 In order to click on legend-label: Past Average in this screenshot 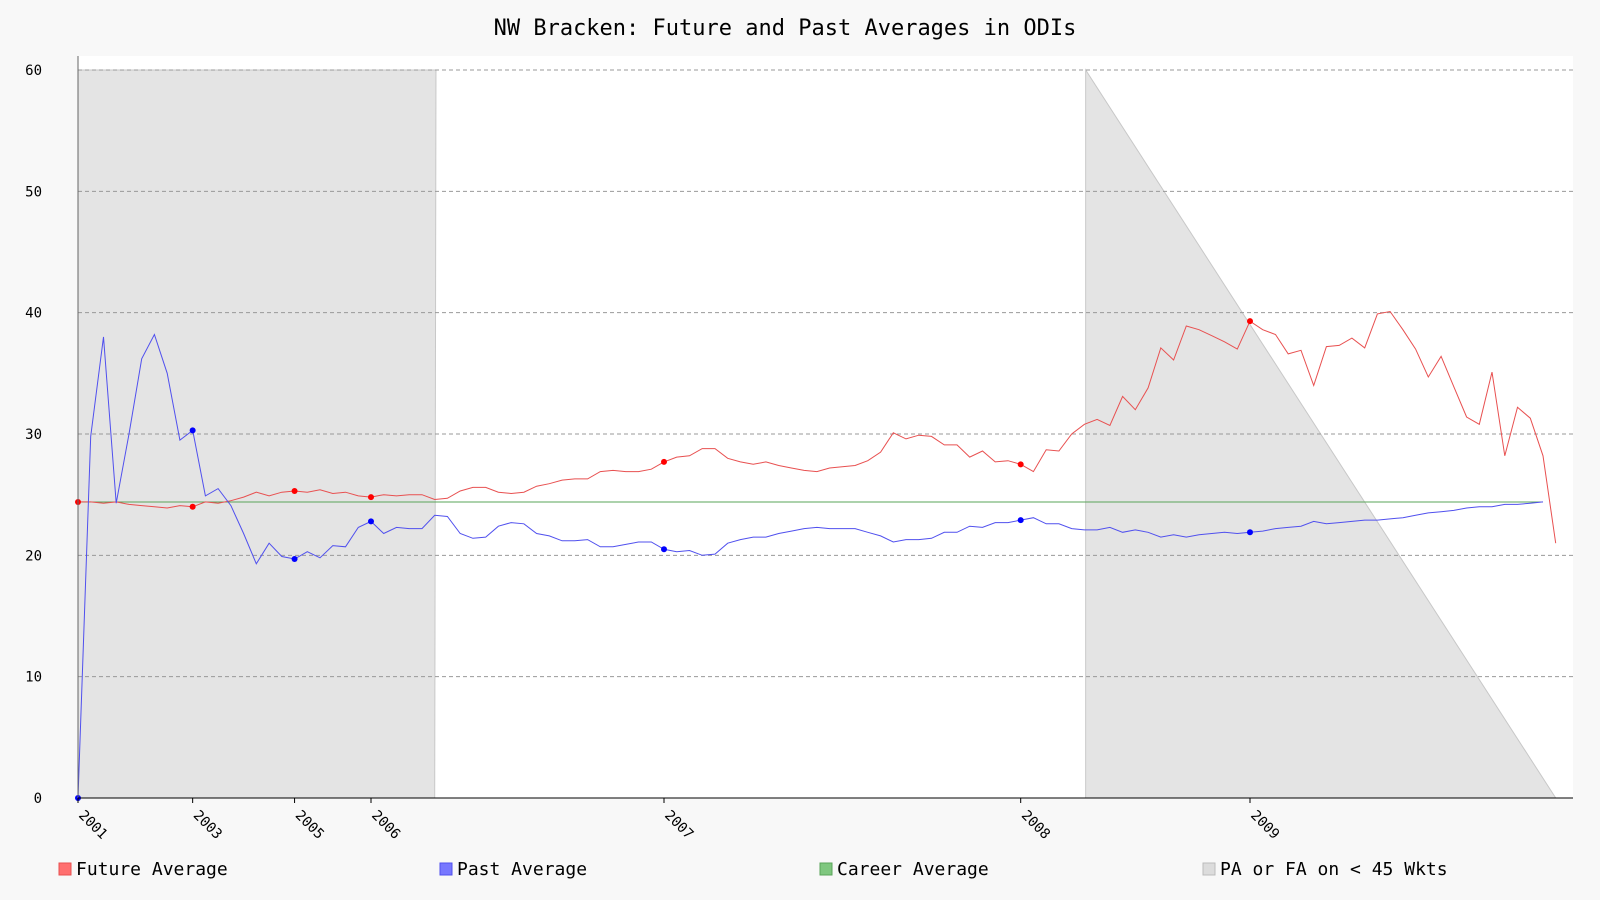, I will do `click(522, 869)`.